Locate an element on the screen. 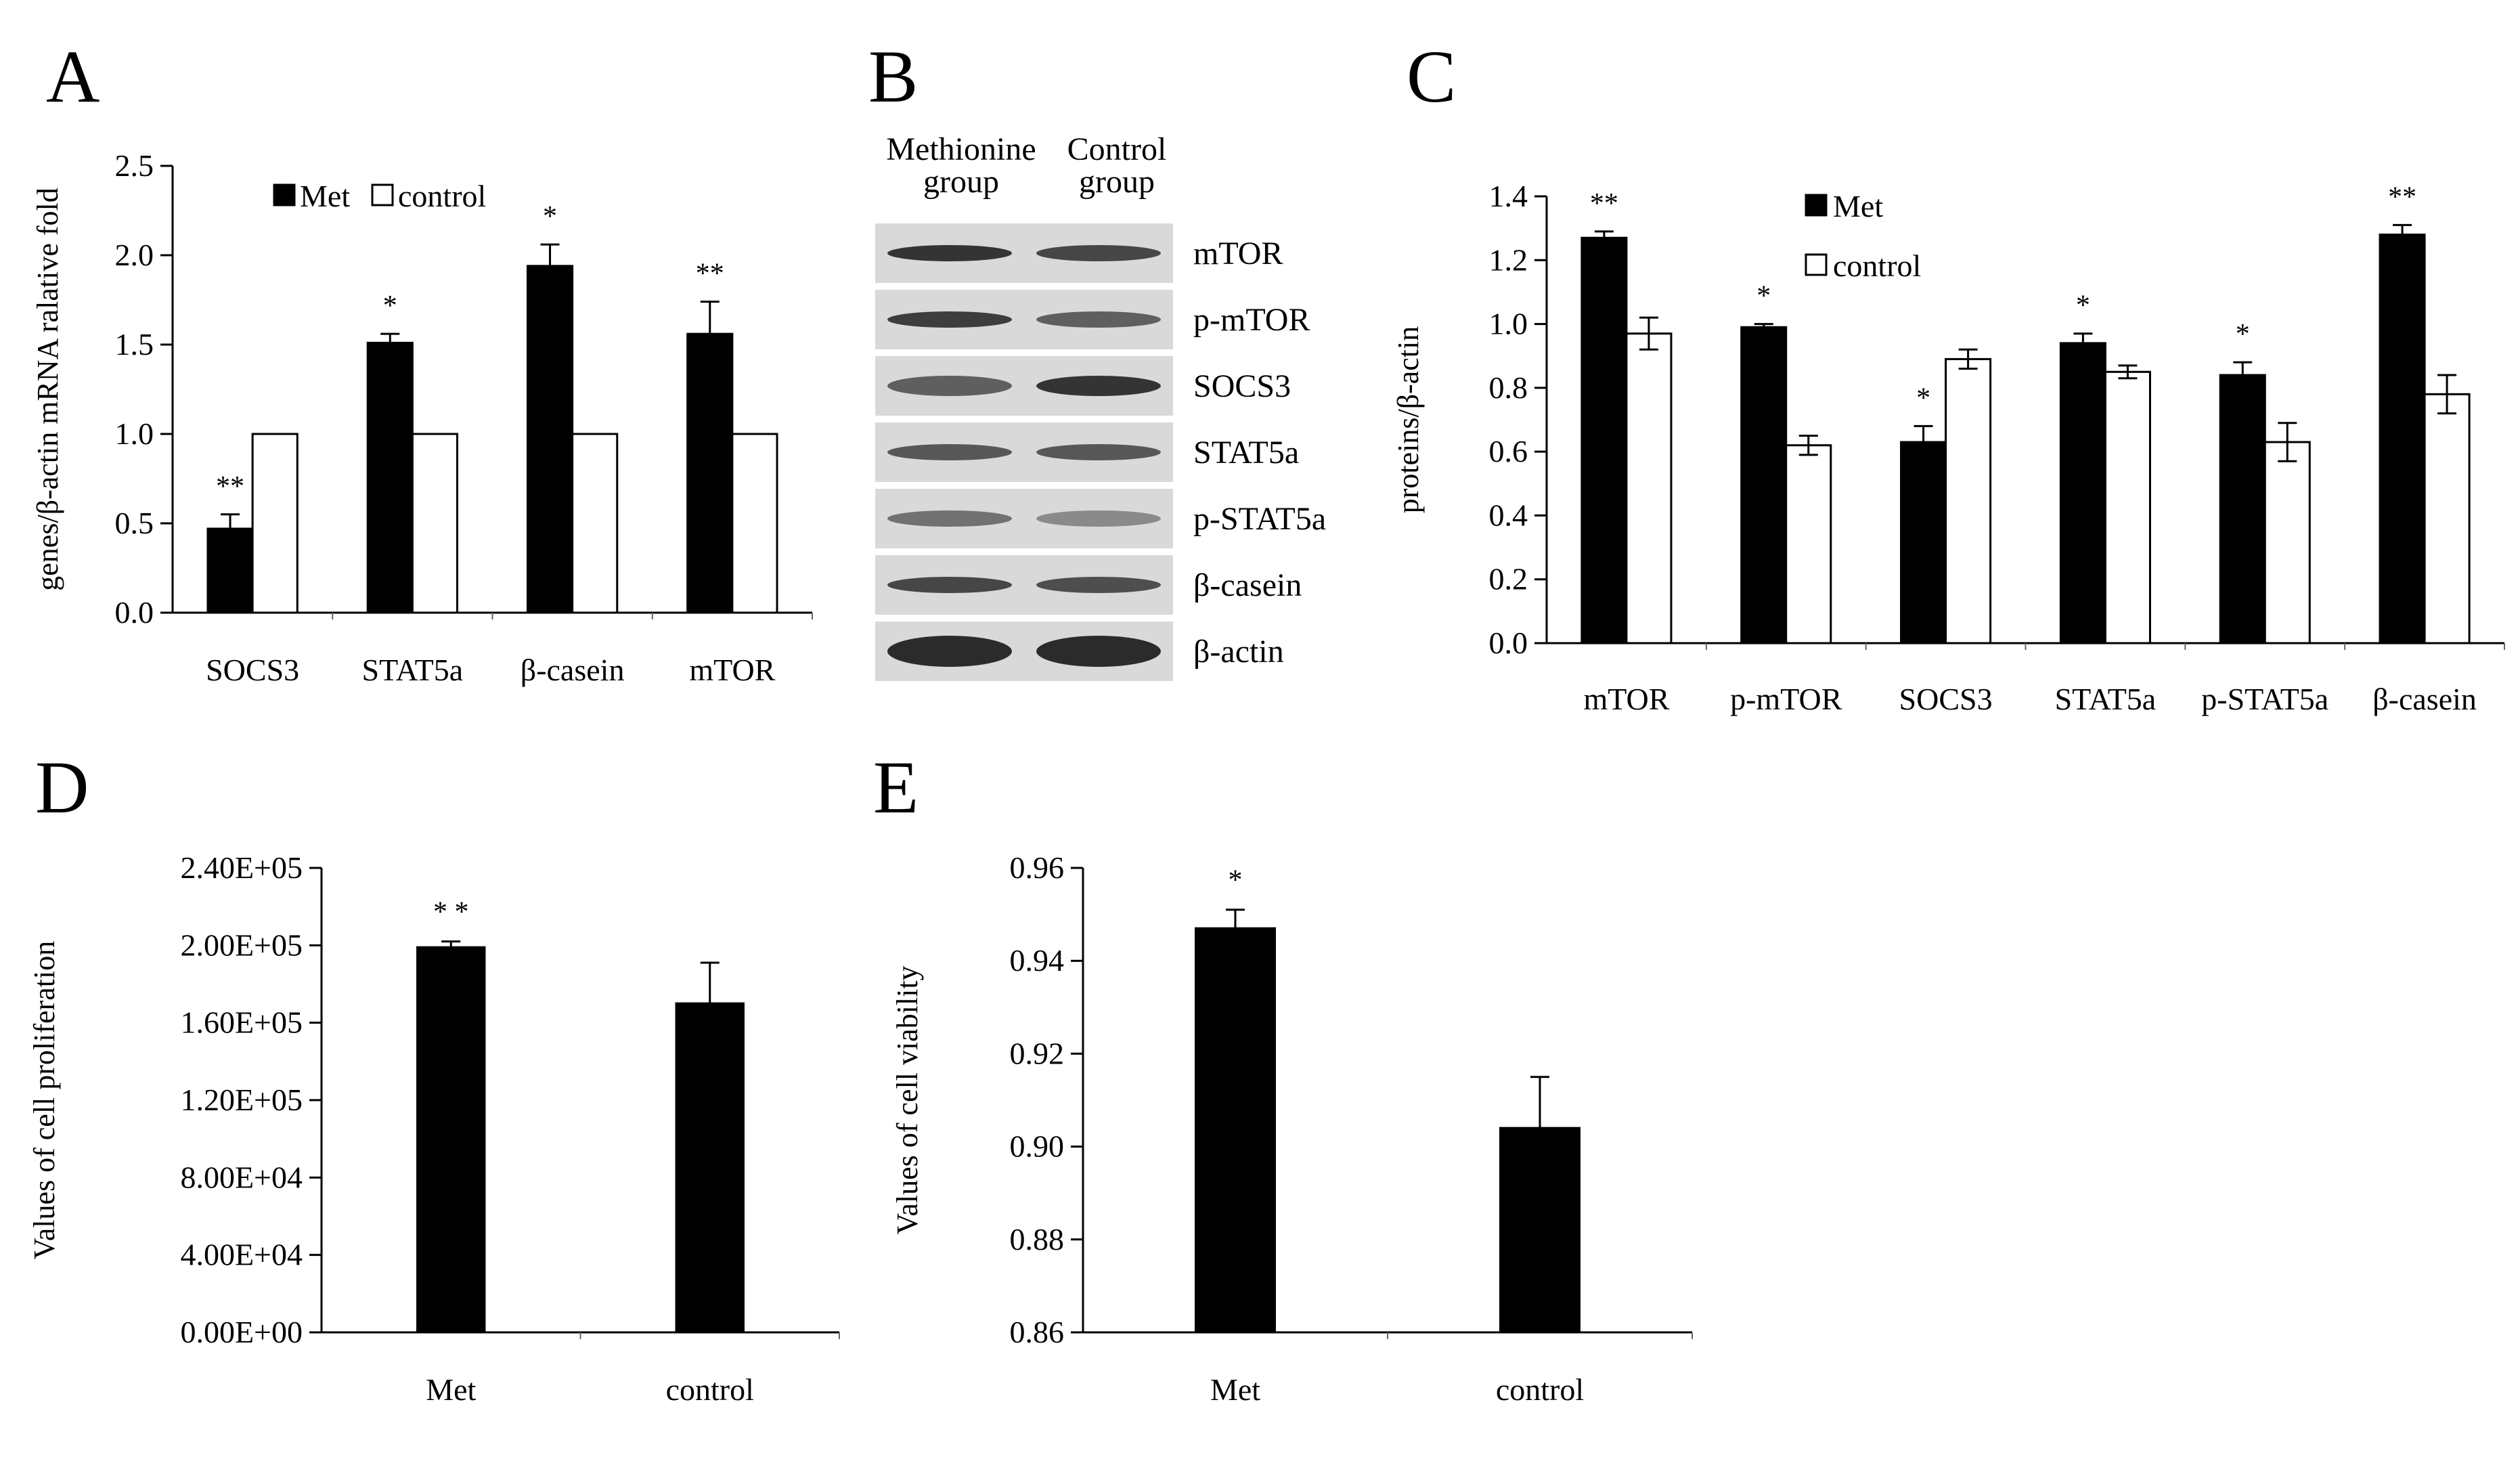  blot-label-stat5a: STAT5a is located at coordinates (1246, 453).